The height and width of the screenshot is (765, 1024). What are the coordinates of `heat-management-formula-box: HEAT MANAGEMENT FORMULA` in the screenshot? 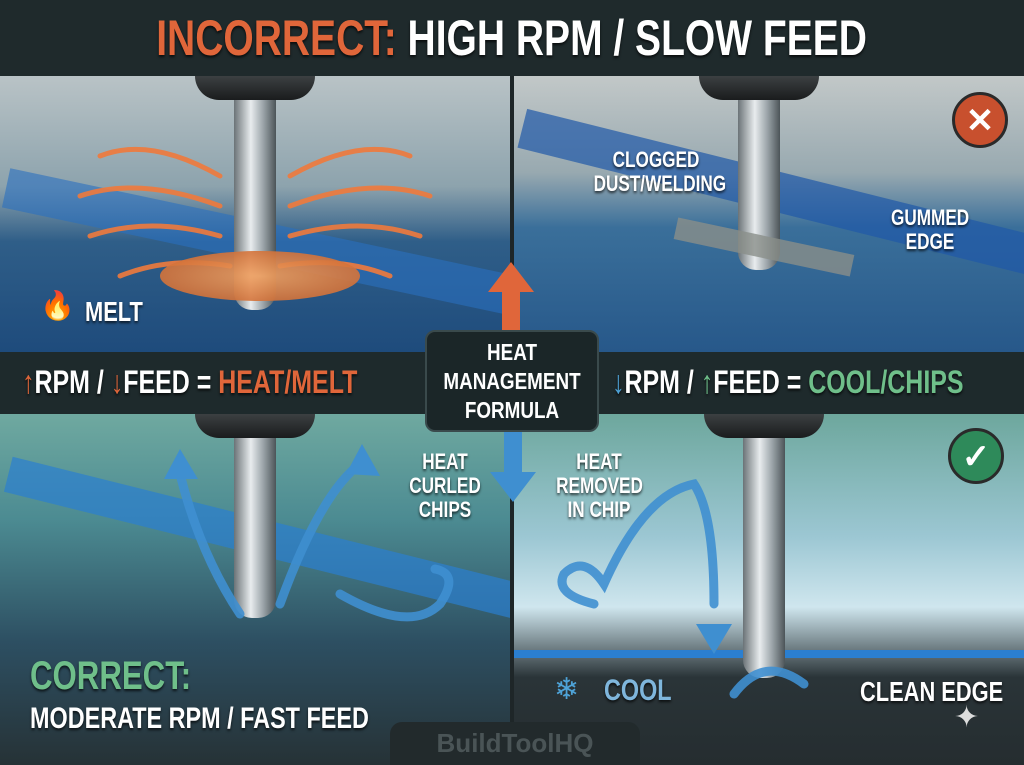 It's located at (512, 381).